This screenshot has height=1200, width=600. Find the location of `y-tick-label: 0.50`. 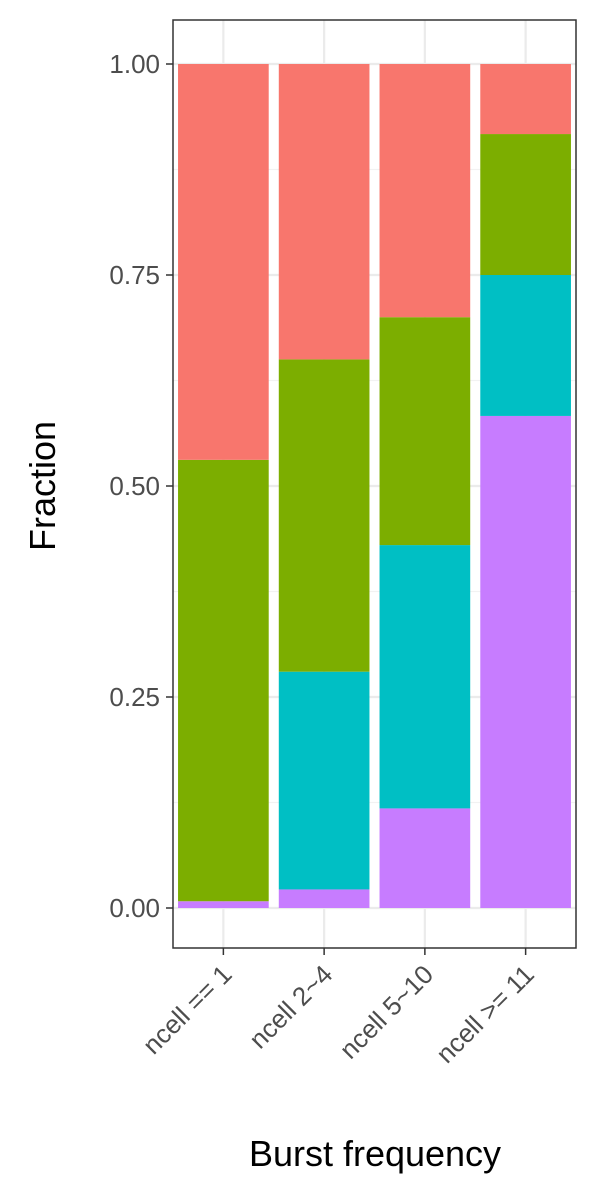

y-tick-label: 0.50 is located at coordinates (134, 486).